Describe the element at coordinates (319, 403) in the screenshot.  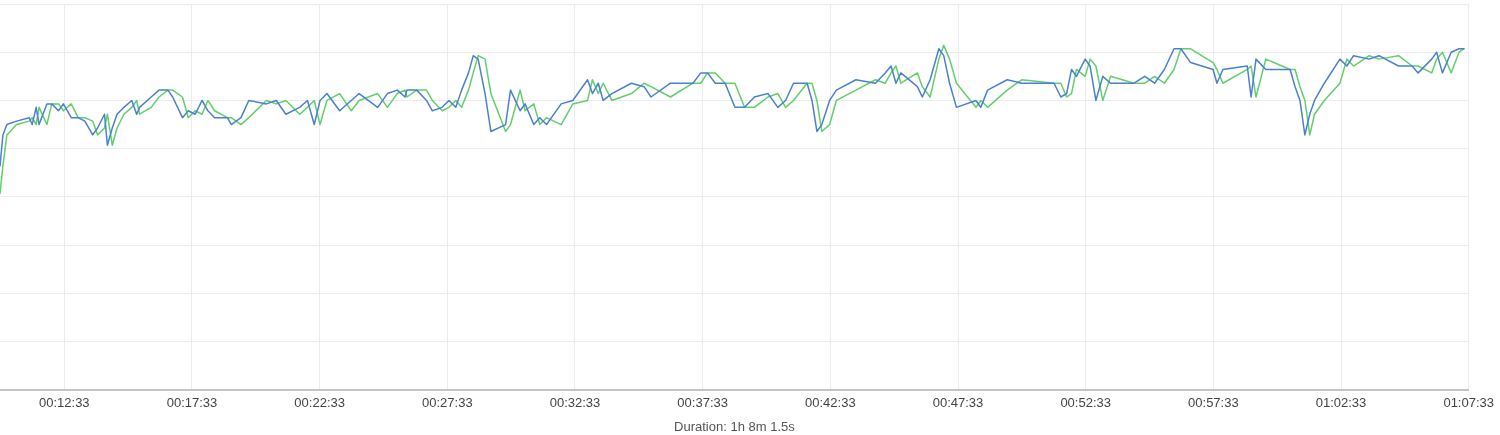
I see `x-tick-label: 00:22:33` at that location.